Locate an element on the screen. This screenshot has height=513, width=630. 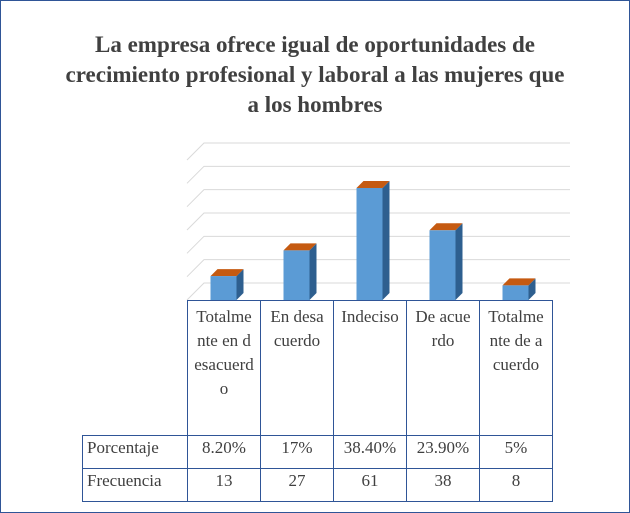
table-cell: 17% is located at coordinates (297, 452).